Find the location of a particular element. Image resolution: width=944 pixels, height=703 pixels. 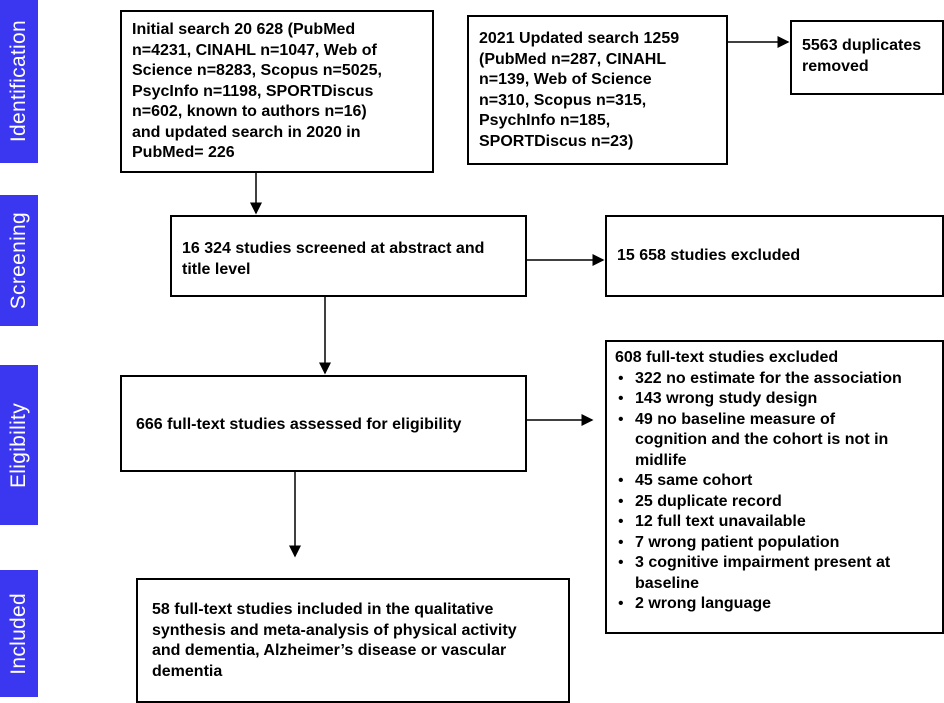

text-line: Science n=8283, Scopus n=5025, is located at coordinates (257, 70).